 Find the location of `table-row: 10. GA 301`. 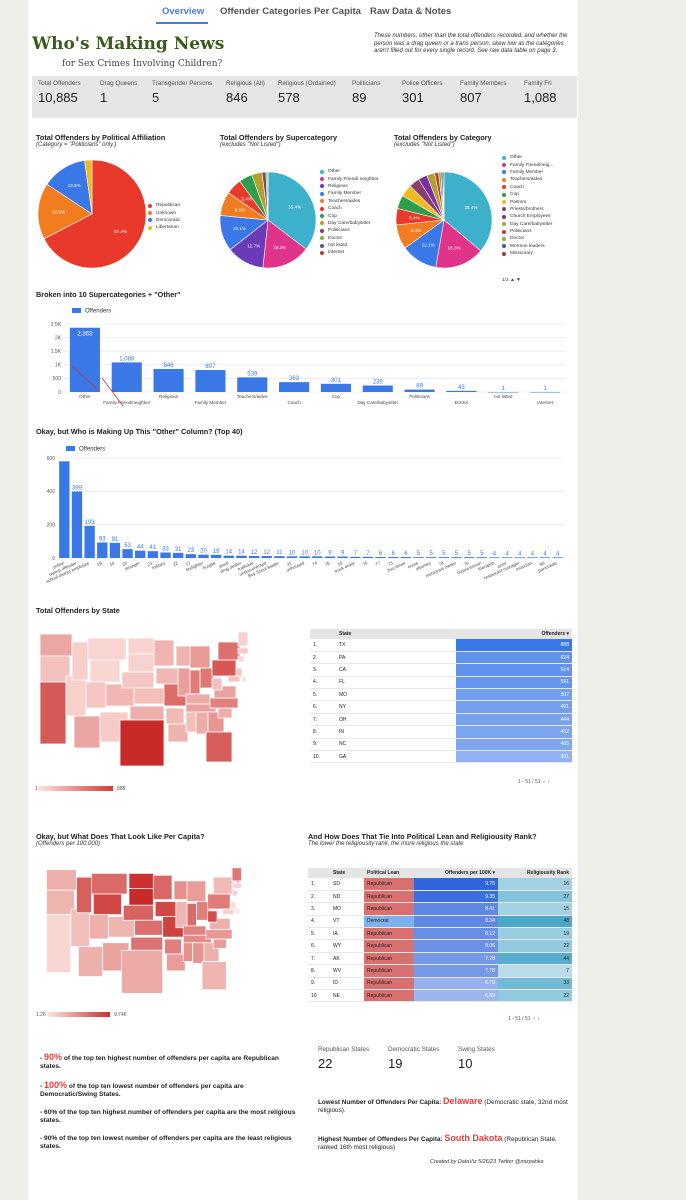

table-row: 10. GA 301 is located at coordinates (441, 757).